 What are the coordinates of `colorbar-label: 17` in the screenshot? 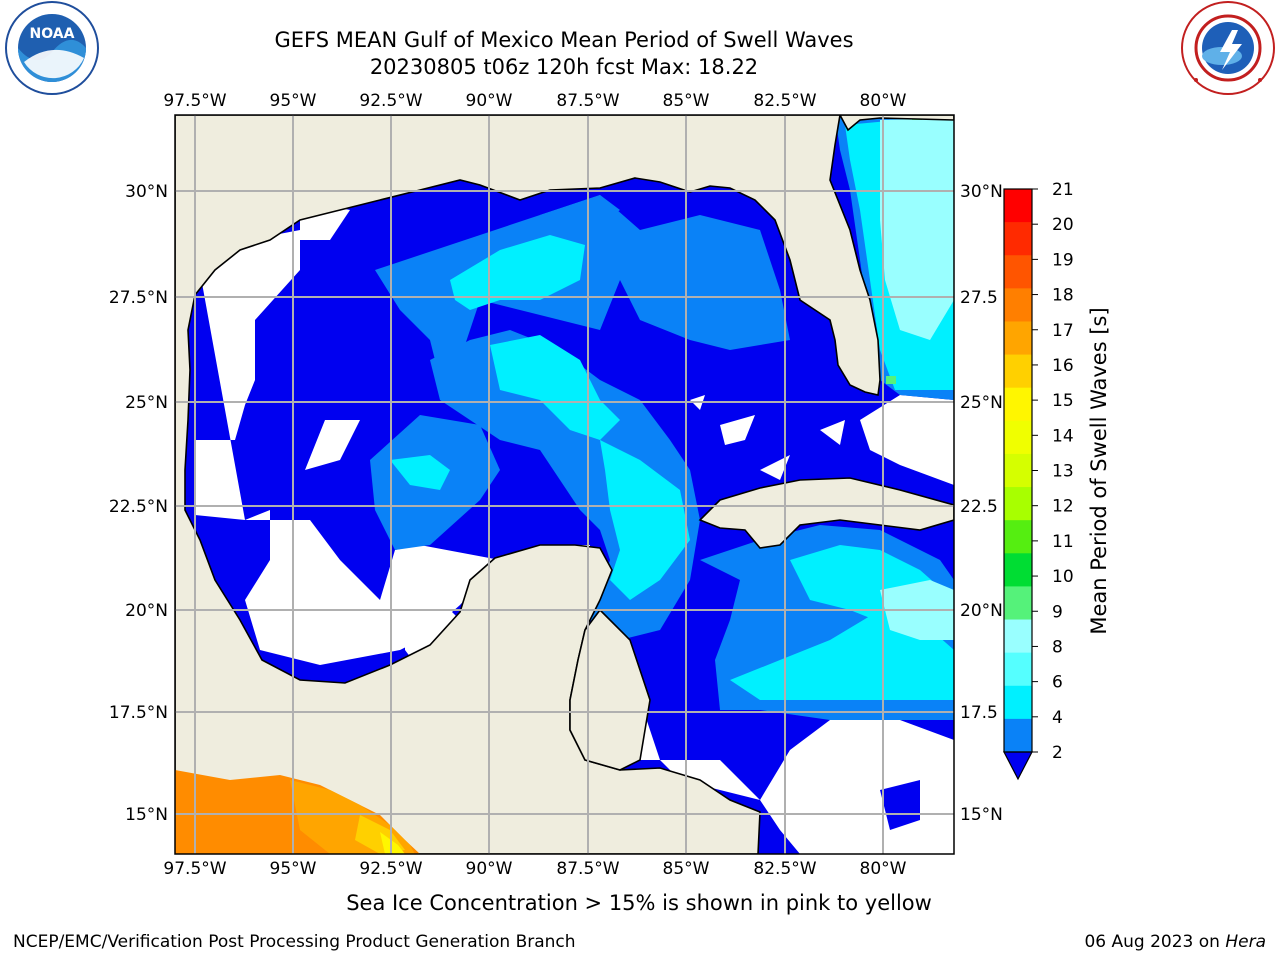 It's located at (1063, 331).